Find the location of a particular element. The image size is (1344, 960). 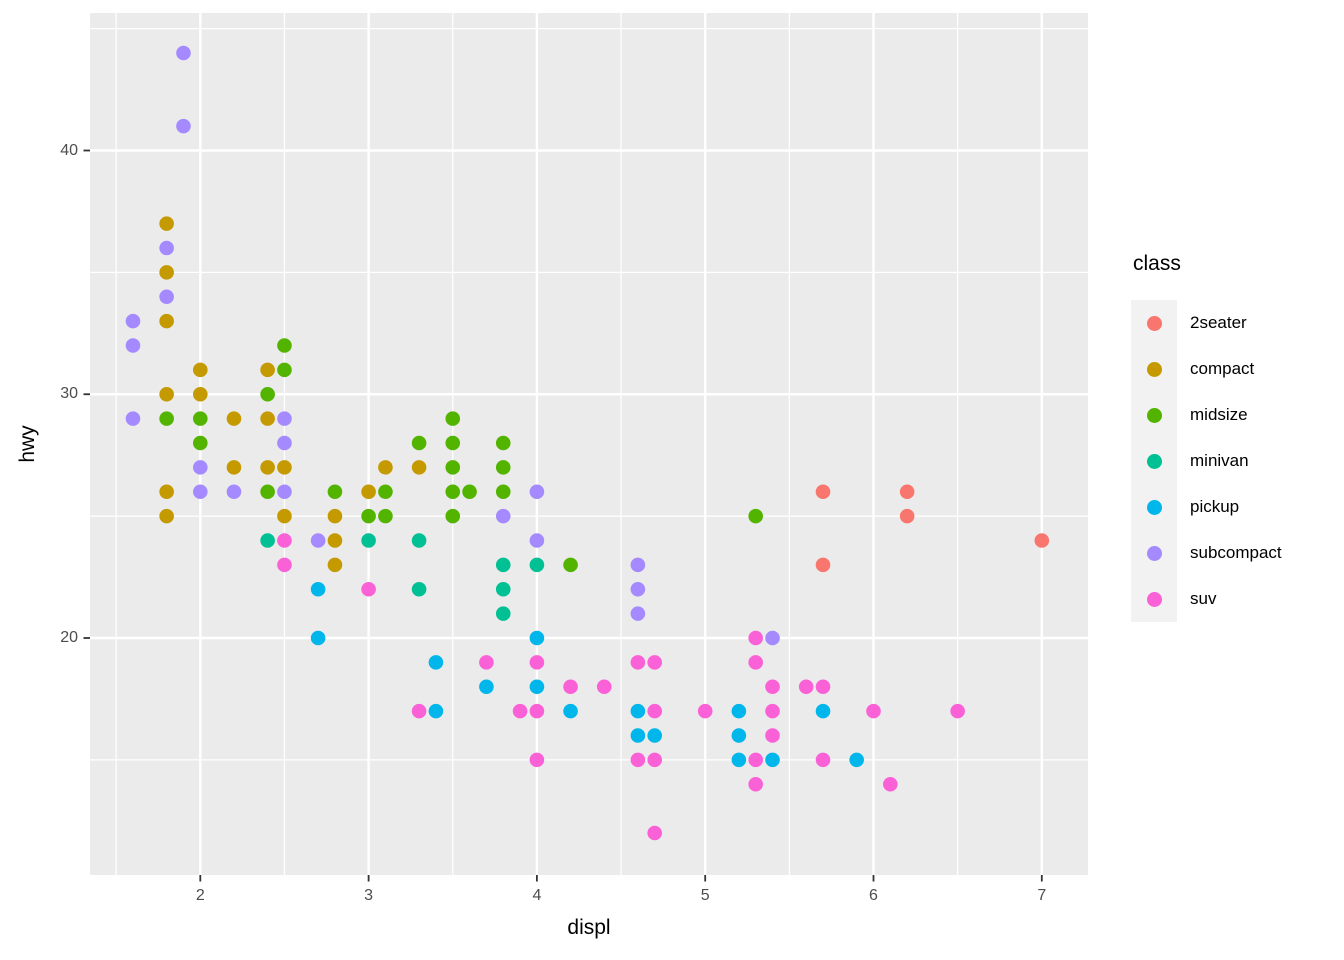

x-tick-label: 7 is located at coordinates (1042, 895).